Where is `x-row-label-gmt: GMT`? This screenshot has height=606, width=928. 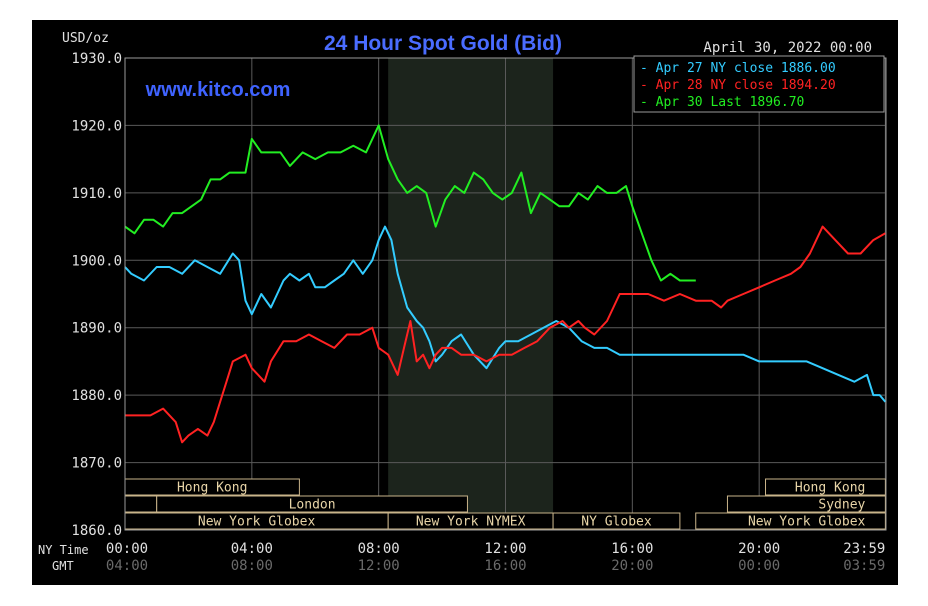 x-row-label-gmt: GMT is located at coordinates (63, 566).